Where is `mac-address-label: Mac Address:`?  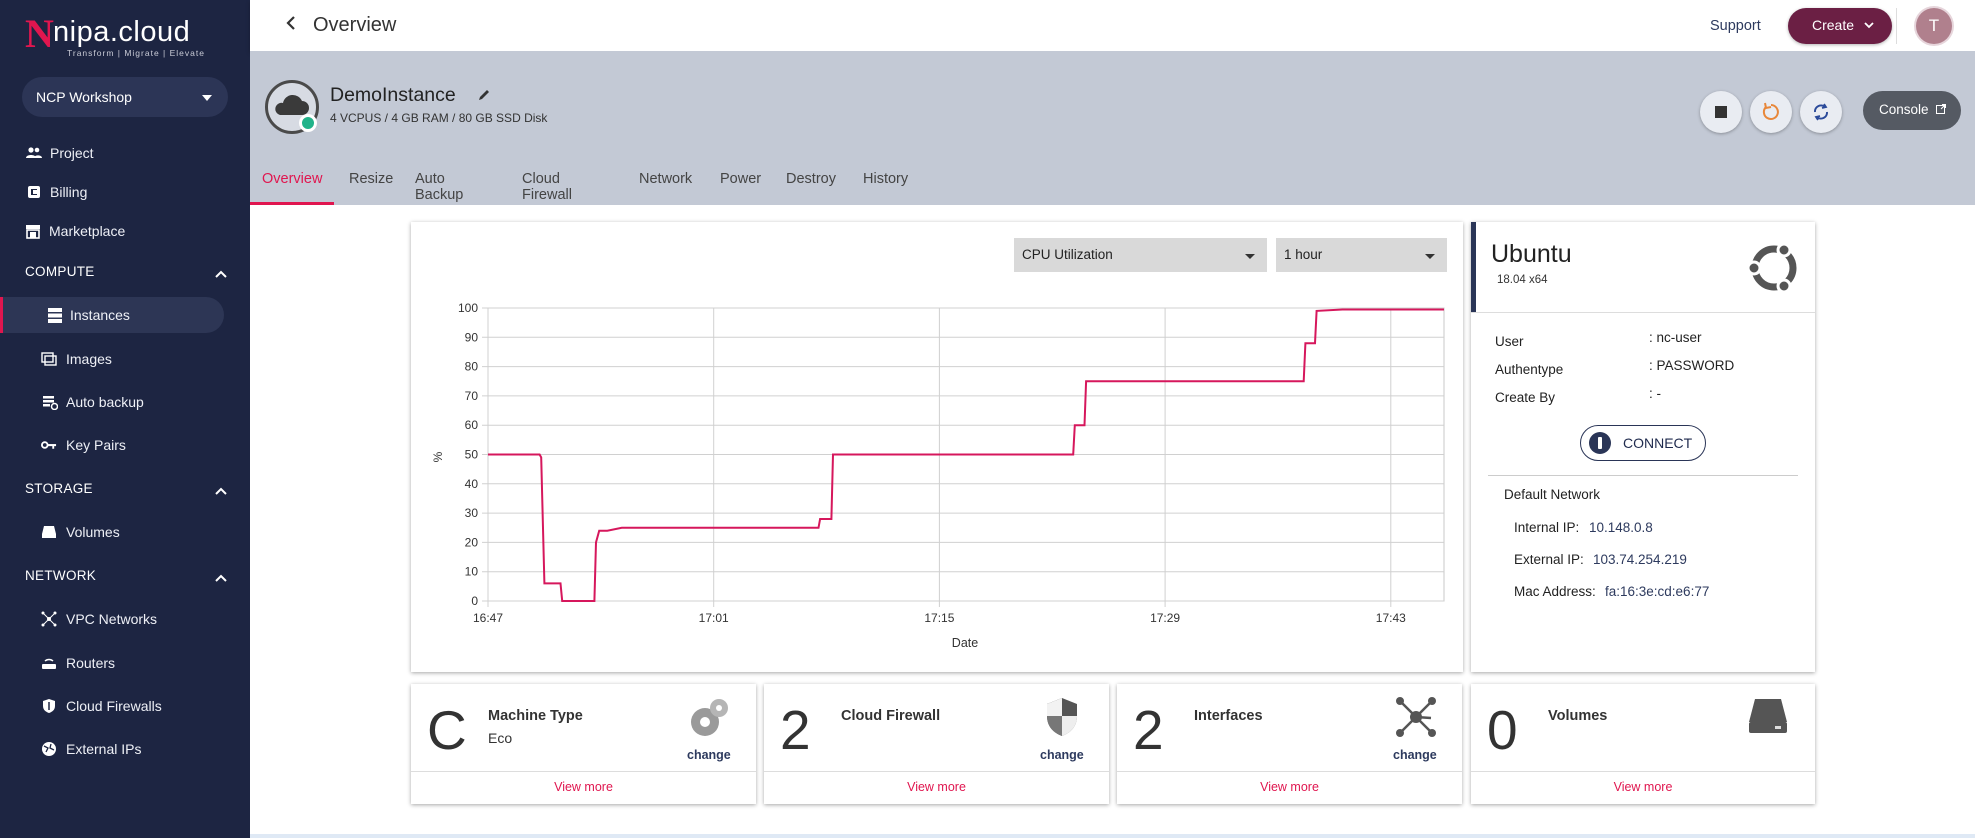 mac-address-label: Mac Address: is located at coordinates (1555, 591).